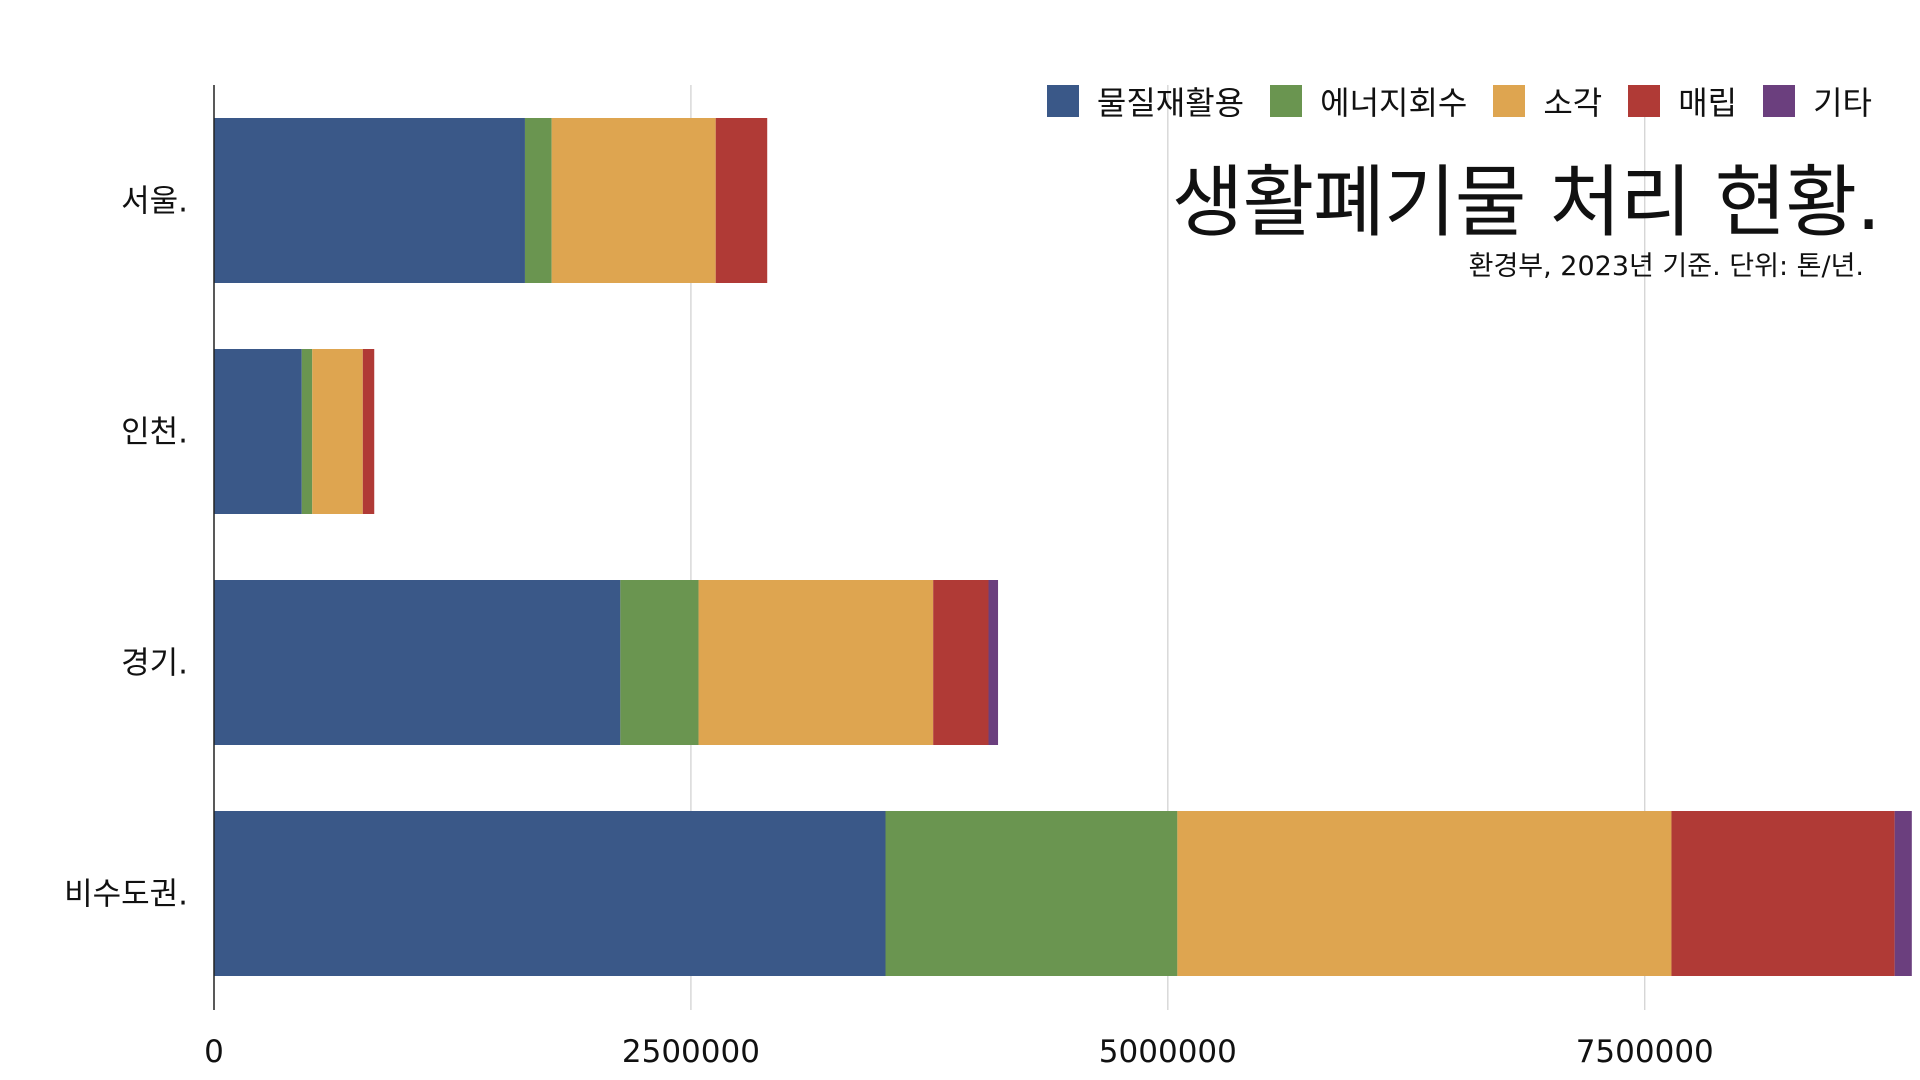 The width and height of the screenshot is (1920, 1080). What do you see at coordinates (959, 1052) in the screenshot?
I see `x-tick-labels: 0 2500000 5000000 7500000` at bounding box center [959, 1052].